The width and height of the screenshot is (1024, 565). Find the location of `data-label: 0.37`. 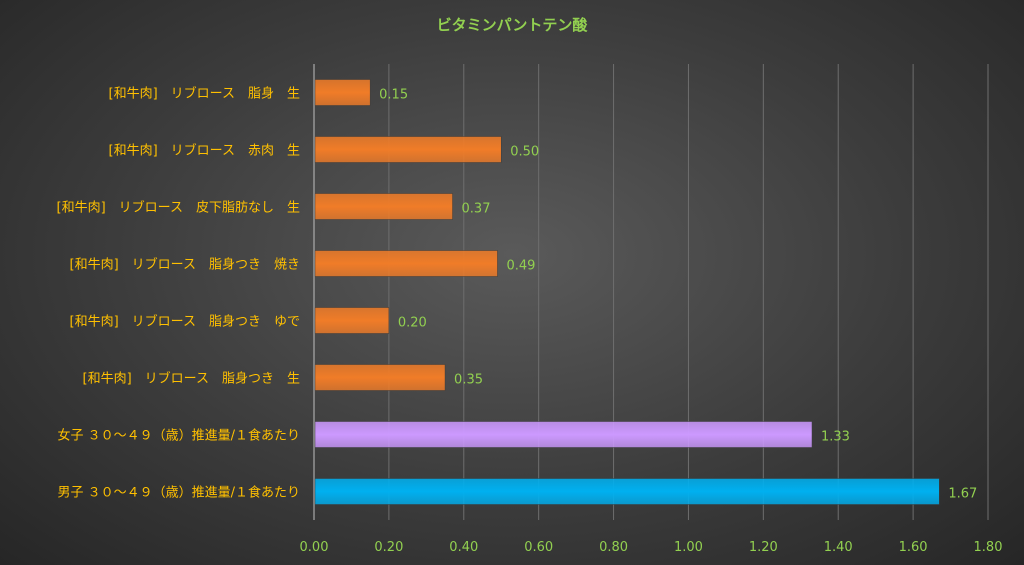

data-label: 0.37 is located at coordinates (476, 209).